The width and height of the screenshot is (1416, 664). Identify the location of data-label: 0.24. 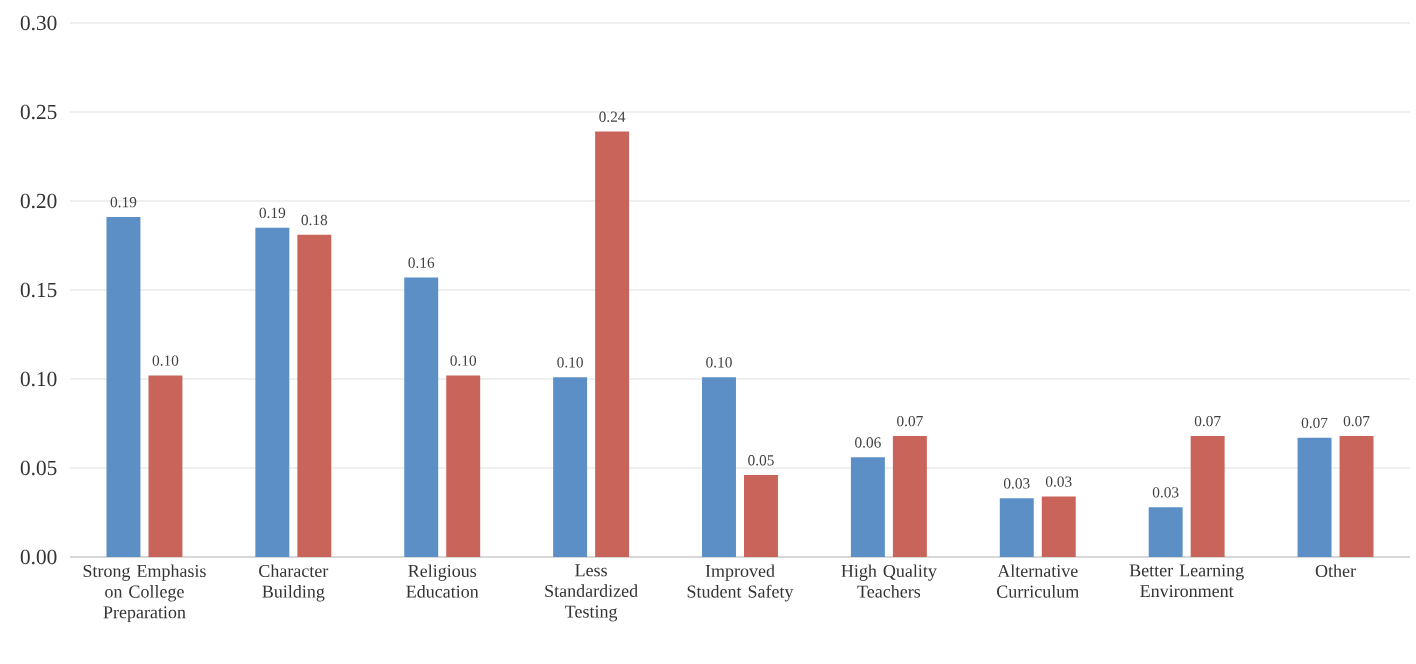
(612, 116).